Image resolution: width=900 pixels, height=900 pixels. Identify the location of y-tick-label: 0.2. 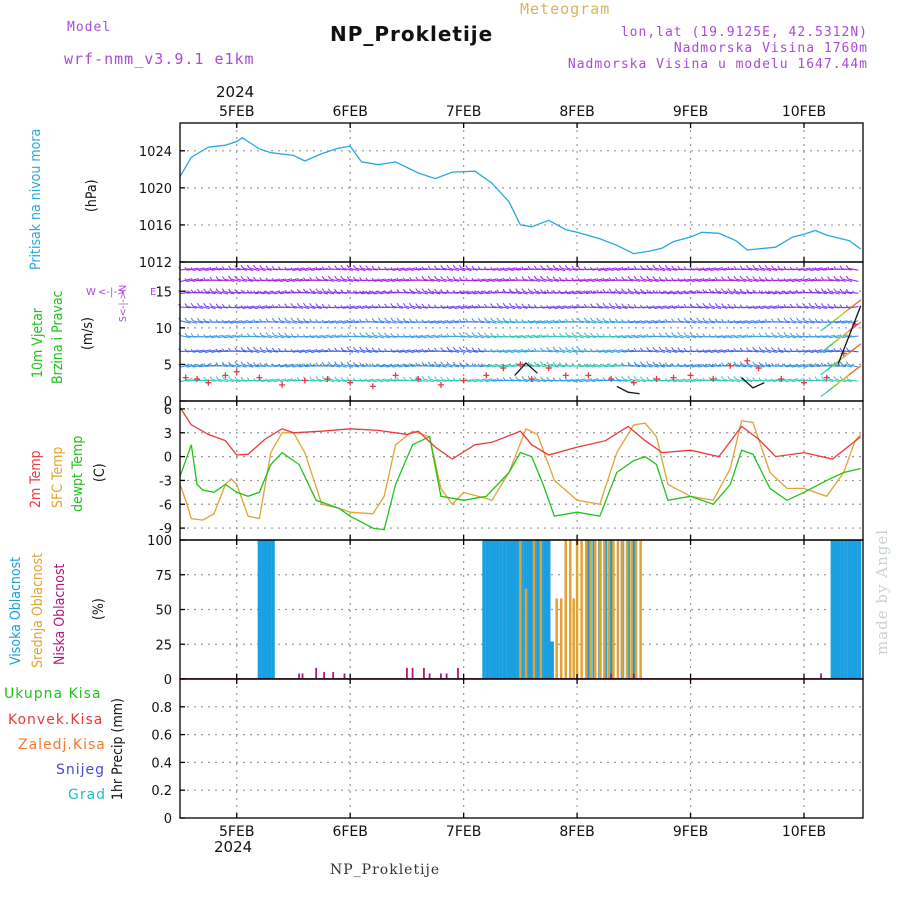
(161, 791).